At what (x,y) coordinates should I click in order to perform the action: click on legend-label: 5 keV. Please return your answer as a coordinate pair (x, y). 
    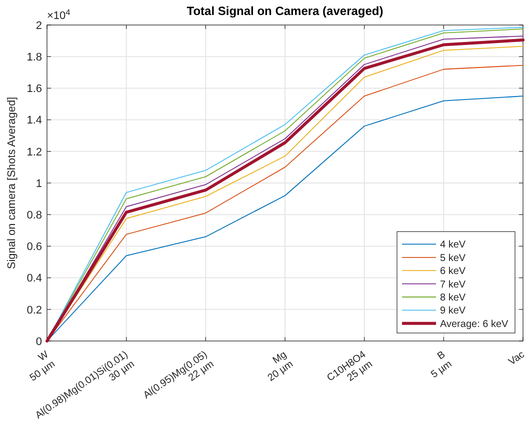
    Looking at the image, I should click on (453, 258).